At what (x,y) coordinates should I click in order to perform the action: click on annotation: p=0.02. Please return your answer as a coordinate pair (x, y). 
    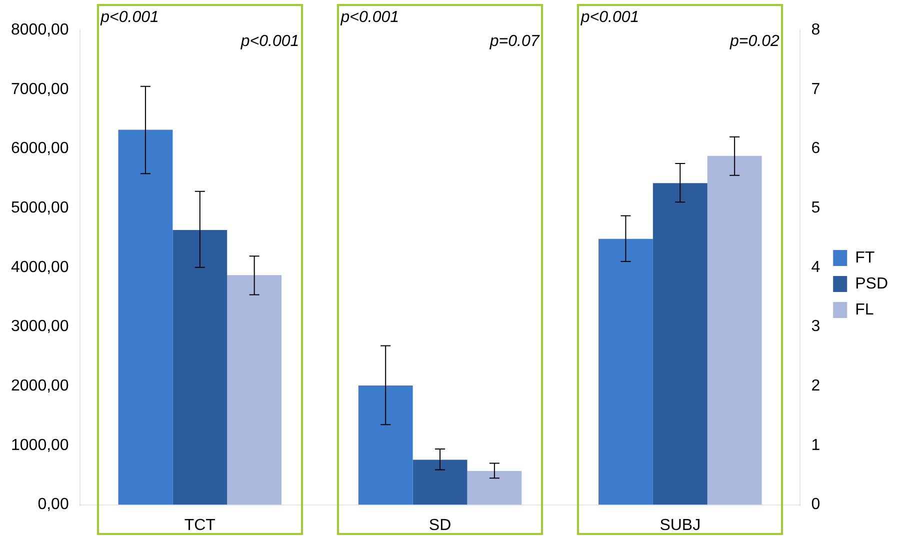
    Looking at the image, I should click on (754, 41).